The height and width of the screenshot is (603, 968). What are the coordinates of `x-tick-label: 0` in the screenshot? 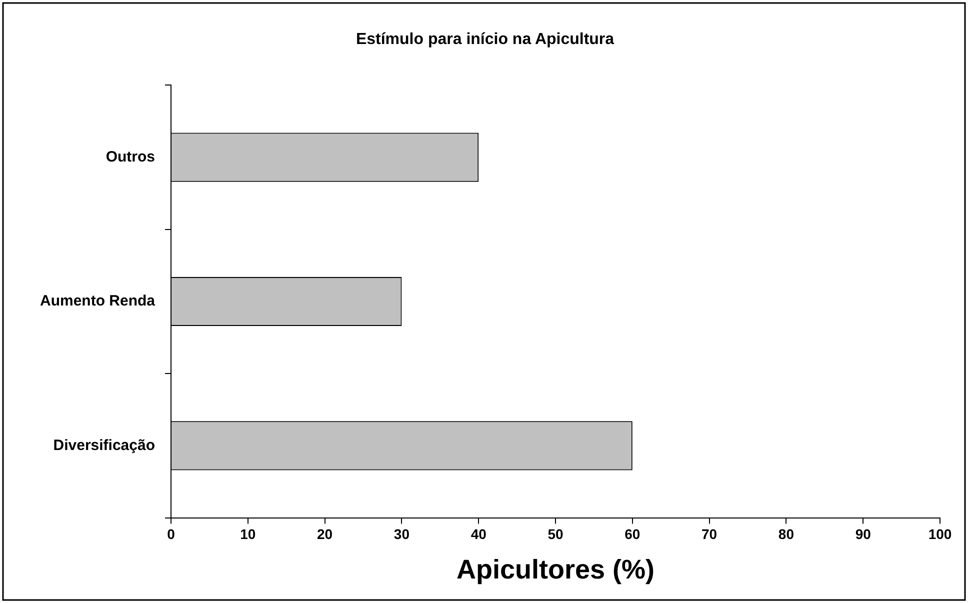 It's located at (171, 534).